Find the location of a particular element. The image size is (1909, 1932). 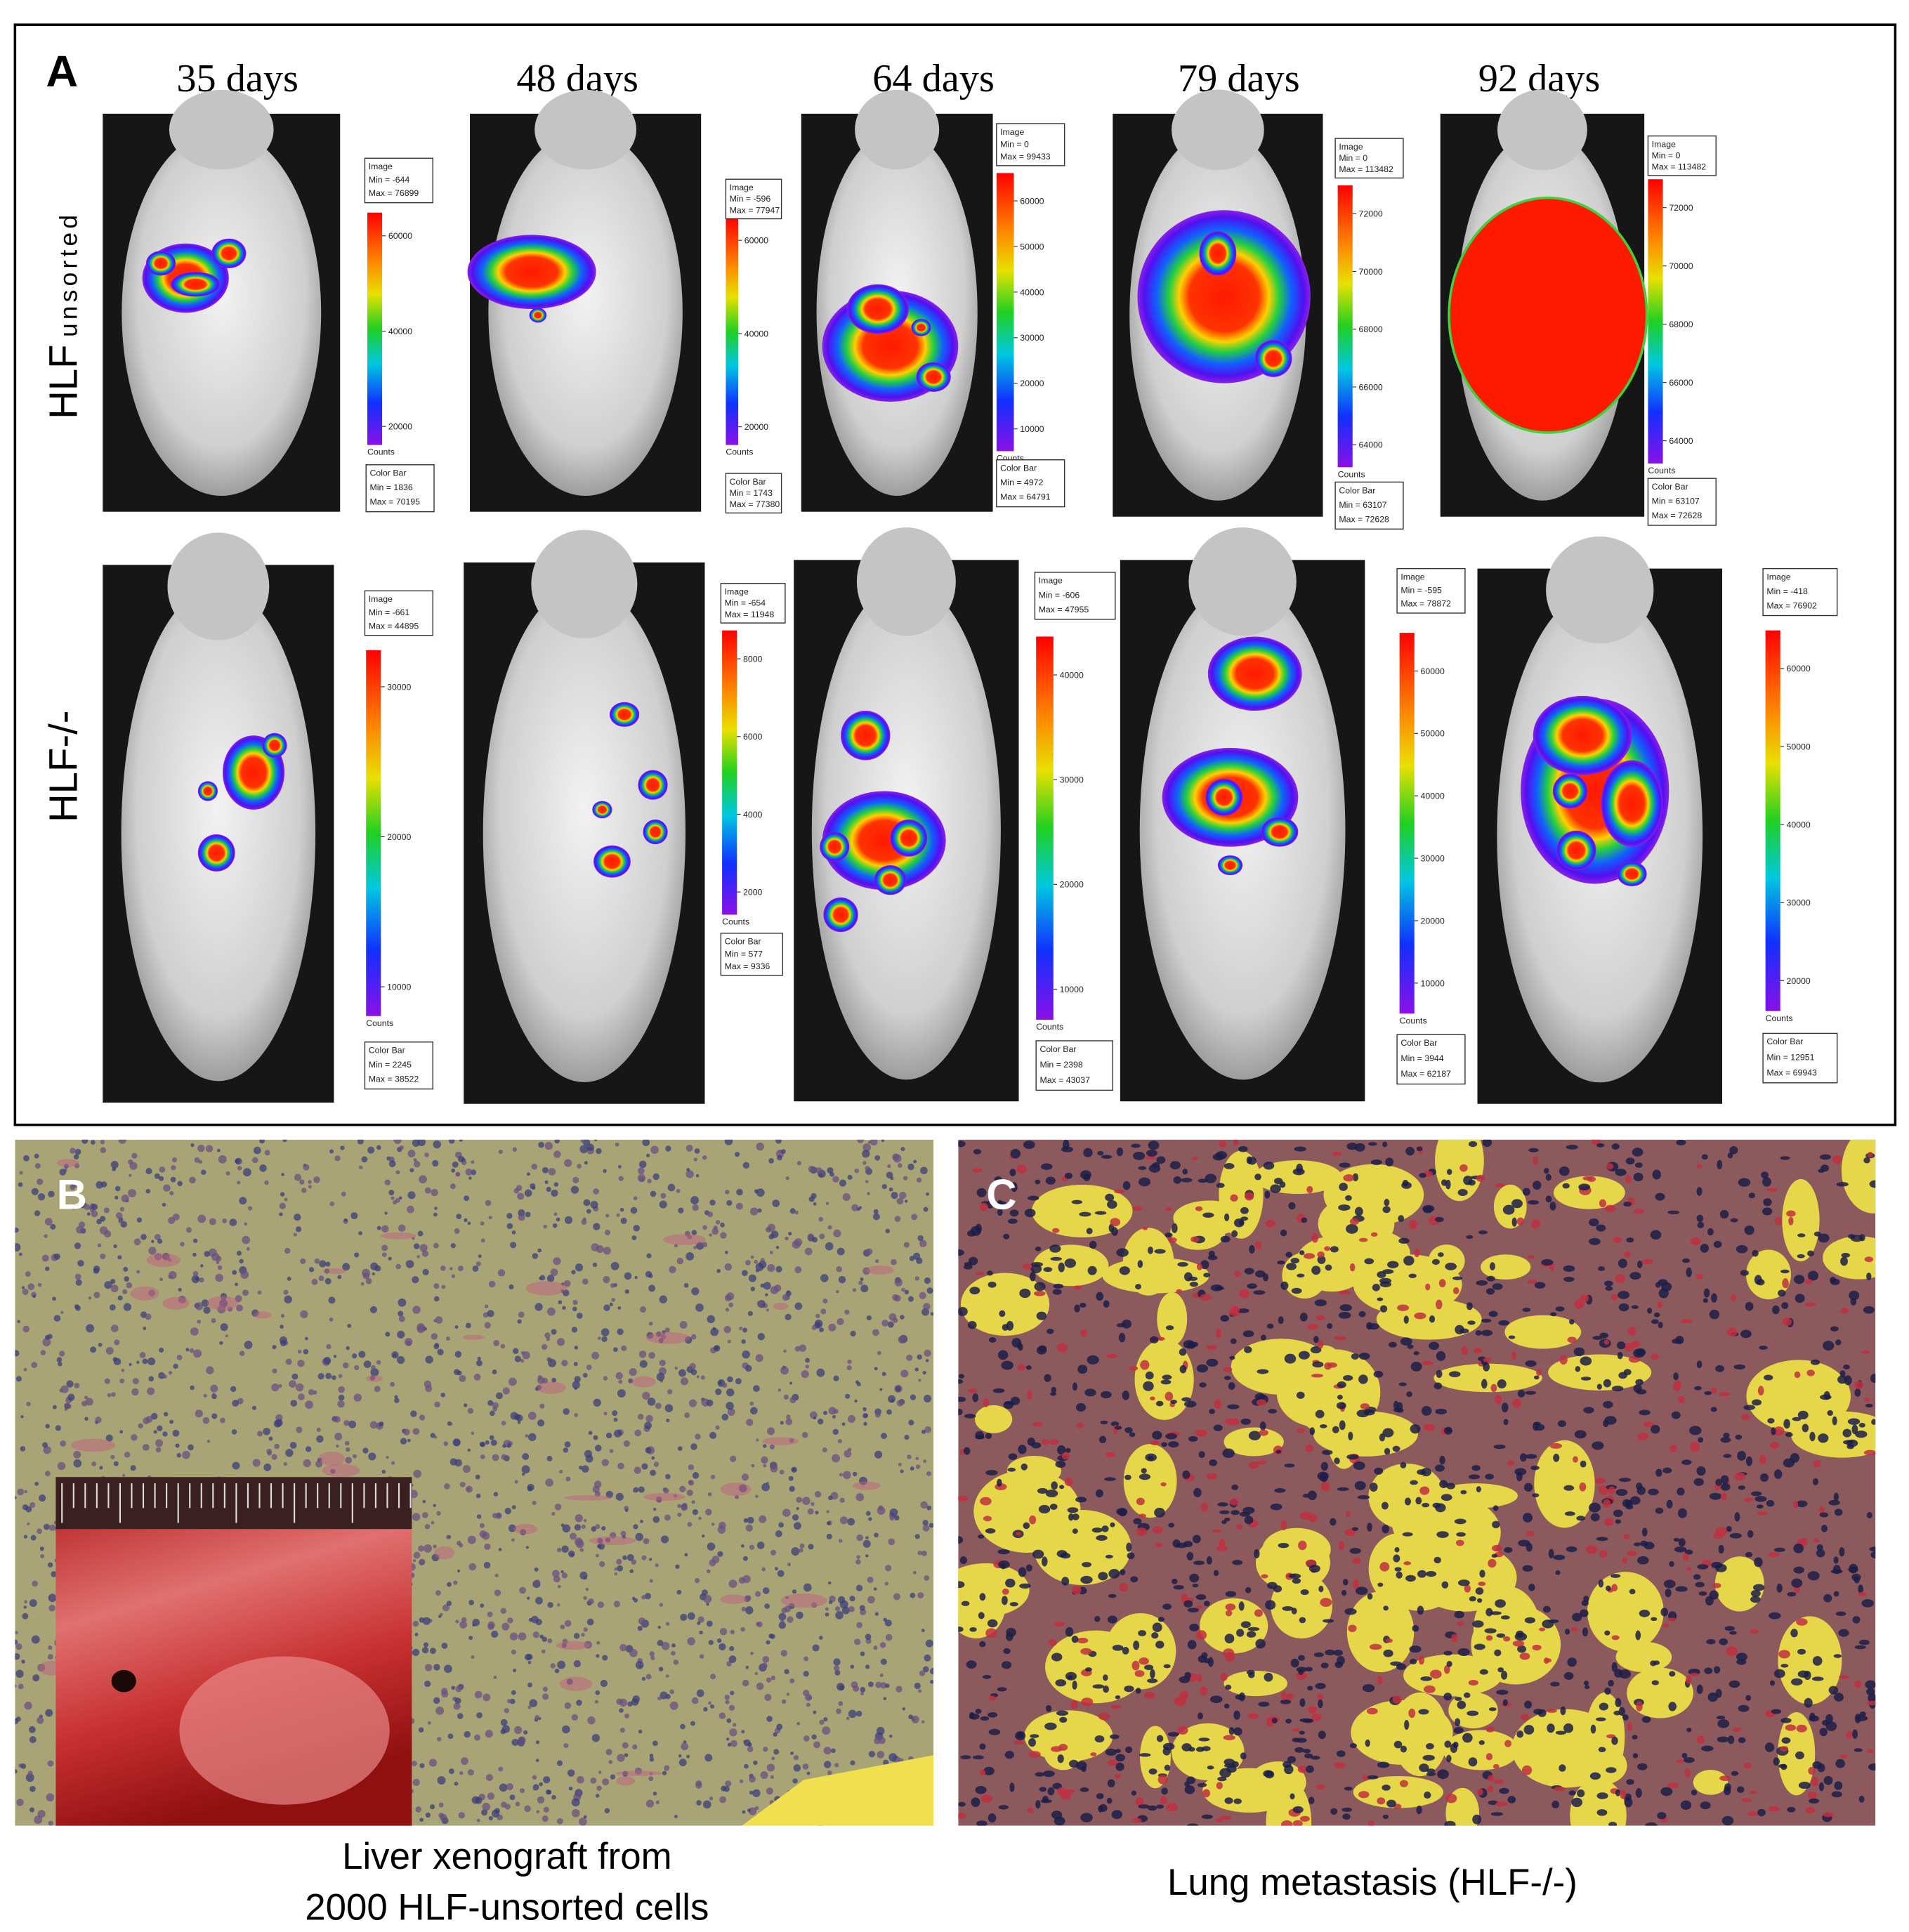

color-bar is located at coordinates (732, 331).